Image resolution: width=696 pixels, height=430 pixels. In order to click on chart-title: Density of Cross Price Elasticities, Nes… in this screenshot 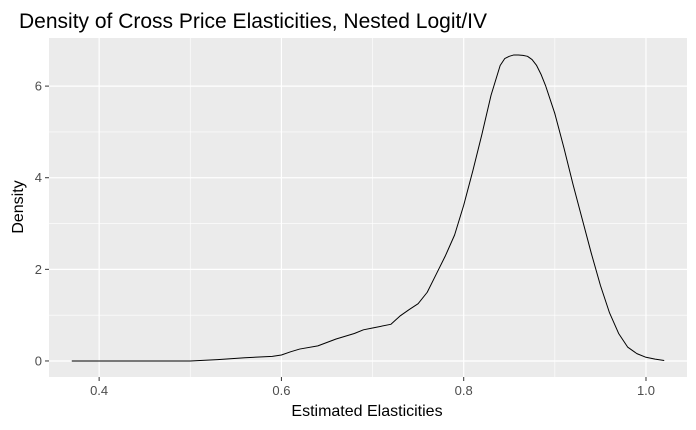, I will do `click(253, 21)`.